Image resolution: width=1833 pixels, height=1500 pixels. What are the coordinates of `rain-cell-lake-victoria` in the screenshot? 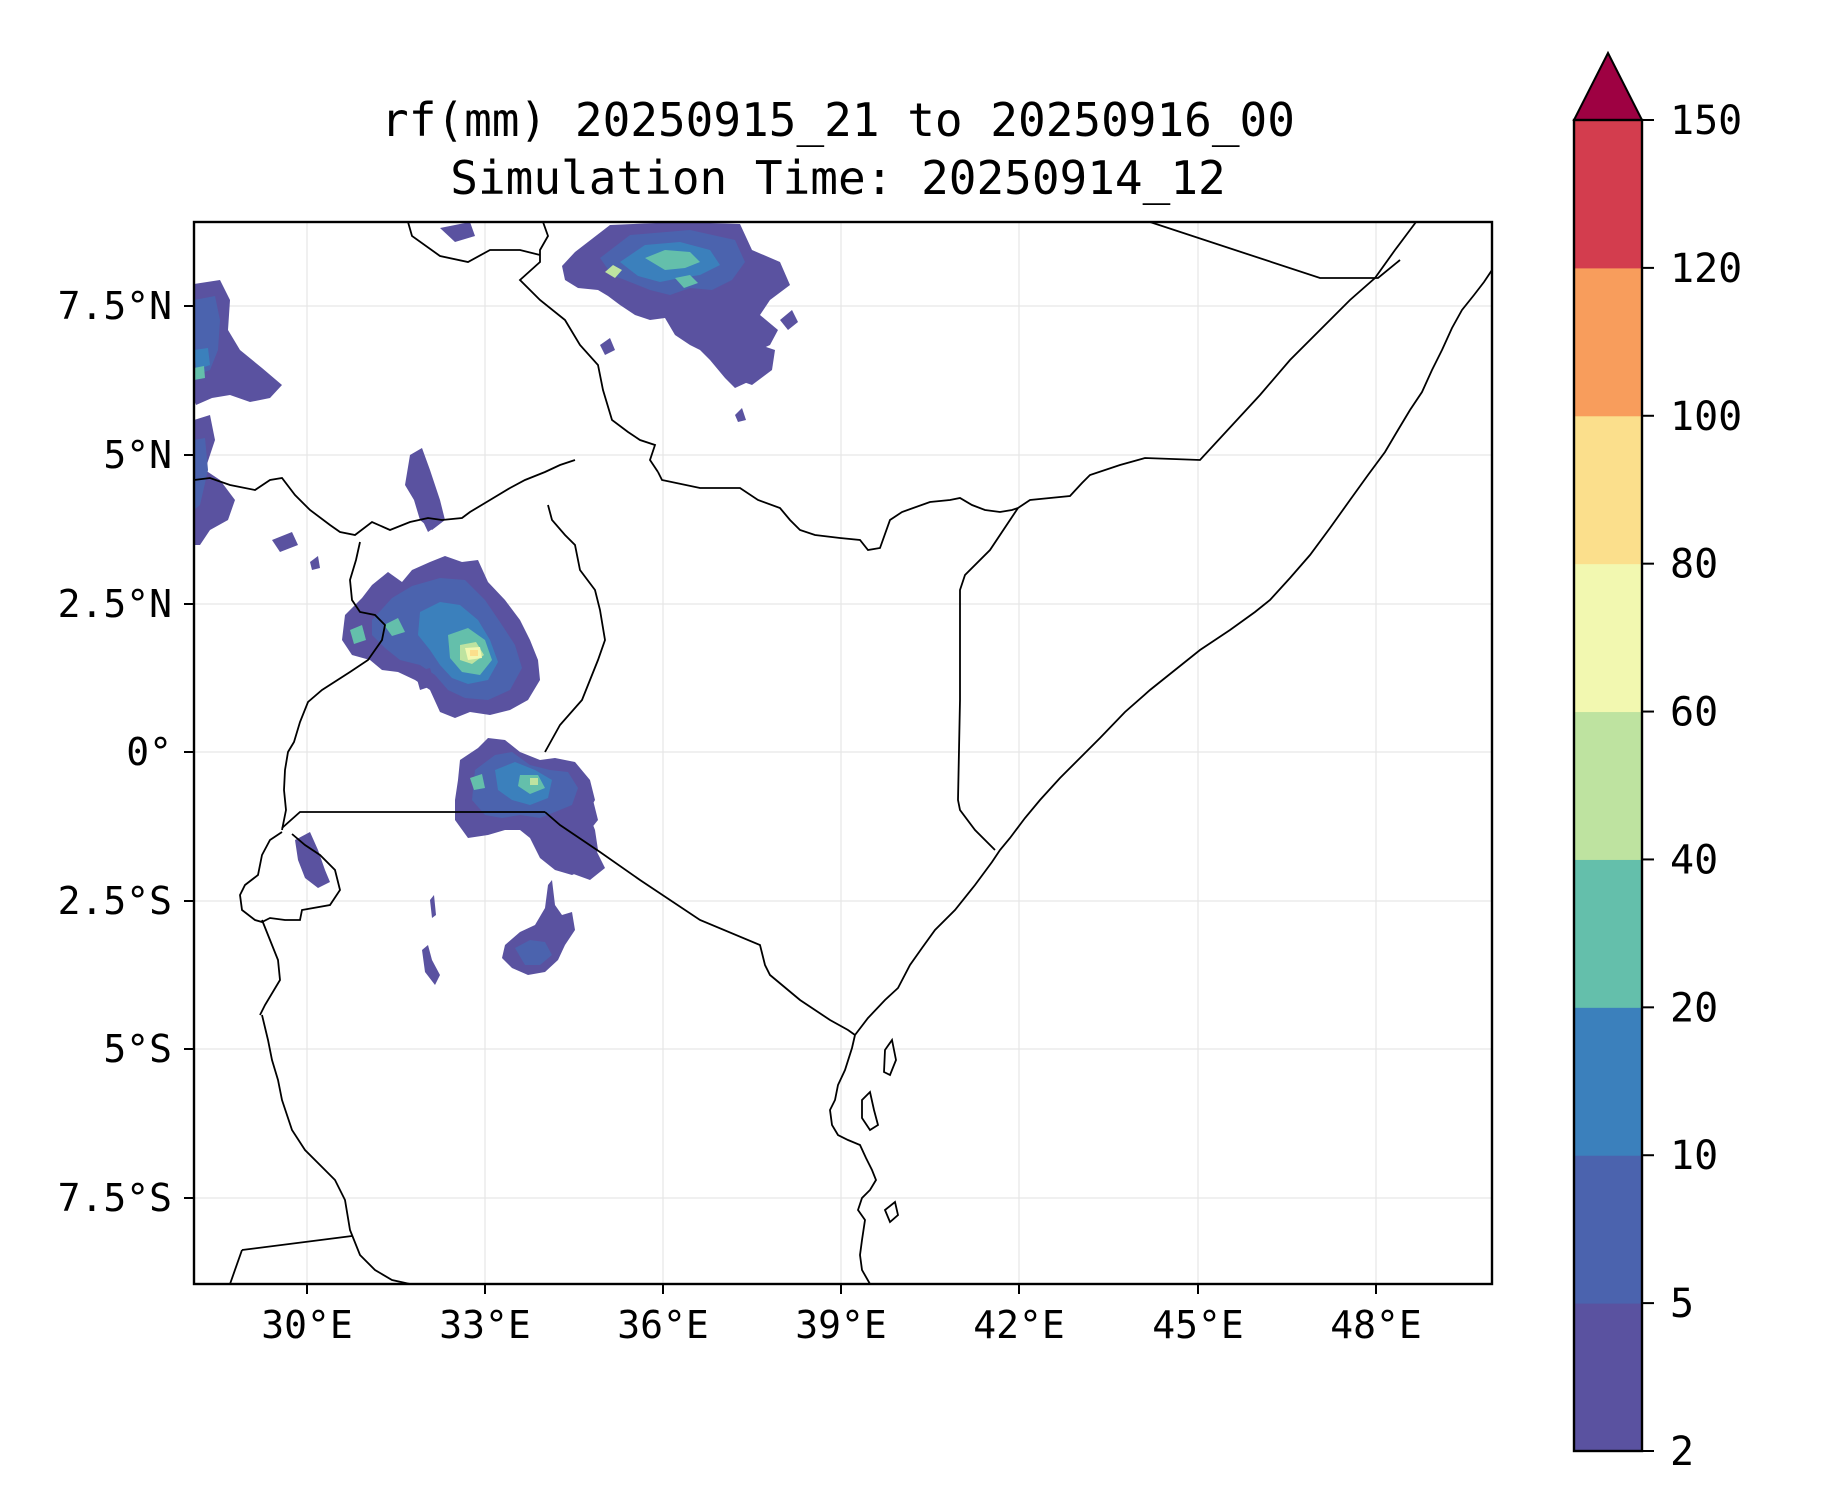 It's located at (530, 809).